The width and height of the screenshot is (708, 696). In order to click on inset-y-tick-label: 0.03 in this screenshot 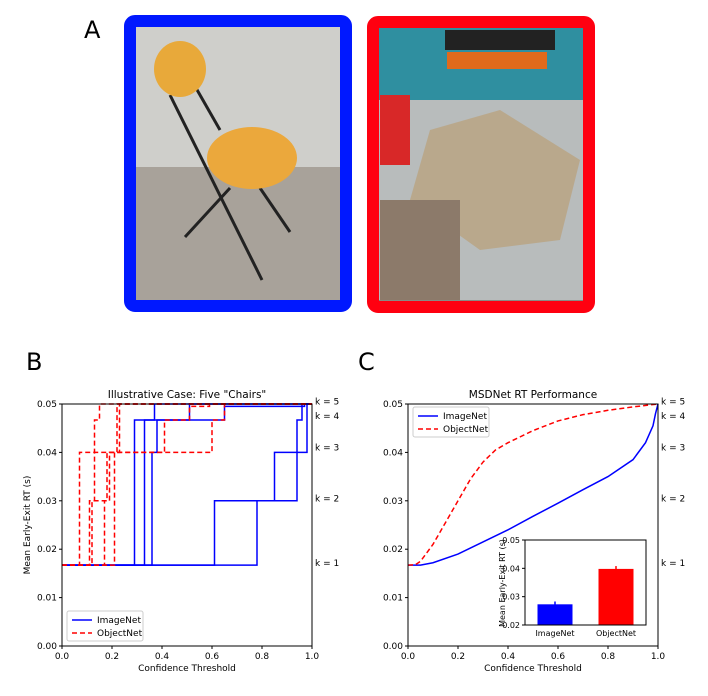, I will do `click(511, 597)`.